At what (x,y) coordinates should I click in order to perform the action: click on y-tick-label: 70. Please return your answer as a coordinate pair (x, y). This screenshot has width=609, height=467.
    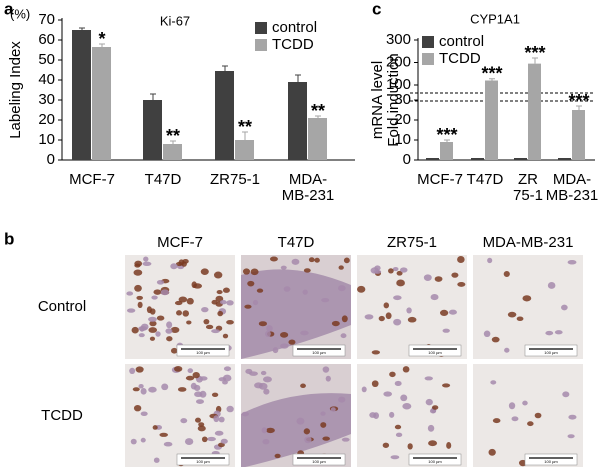
    Looking at the image, I should click on (46, 19).